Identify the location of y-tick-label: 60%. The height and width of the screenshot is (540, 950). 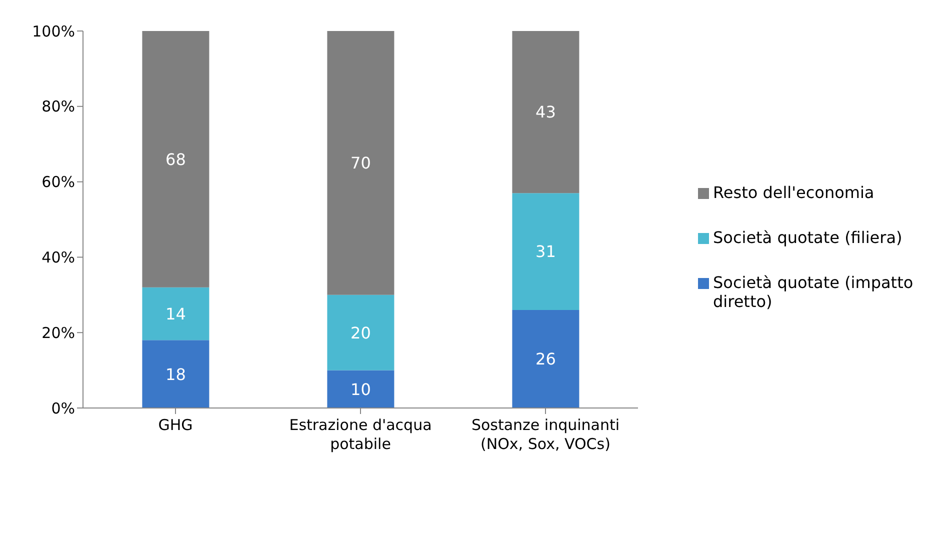
(58, 182).